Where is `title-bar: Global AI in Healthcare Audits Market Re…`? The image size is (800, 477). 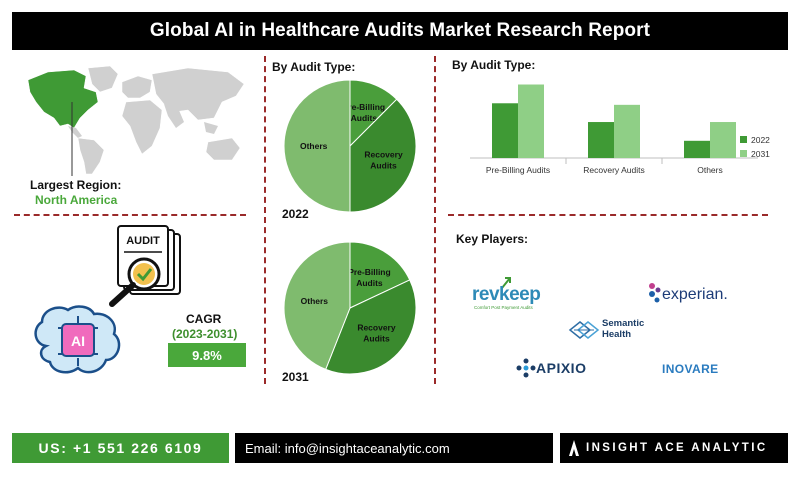
title-bar: Global AI in Healthcare Audits Market Re… is located at coordinates (400, 31).